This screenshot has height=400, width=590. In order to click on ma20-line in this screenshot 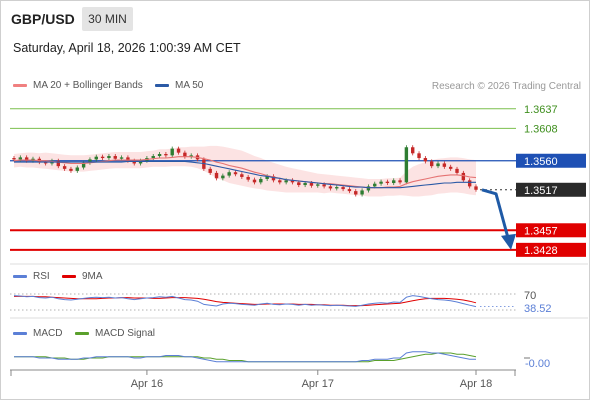, I will do `click(245, 172)`.